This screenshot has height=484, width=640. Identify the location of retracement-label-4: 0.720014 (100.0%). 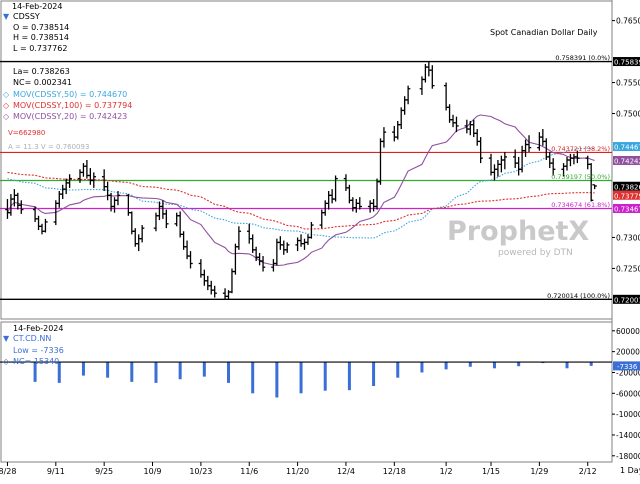
(578, 296).